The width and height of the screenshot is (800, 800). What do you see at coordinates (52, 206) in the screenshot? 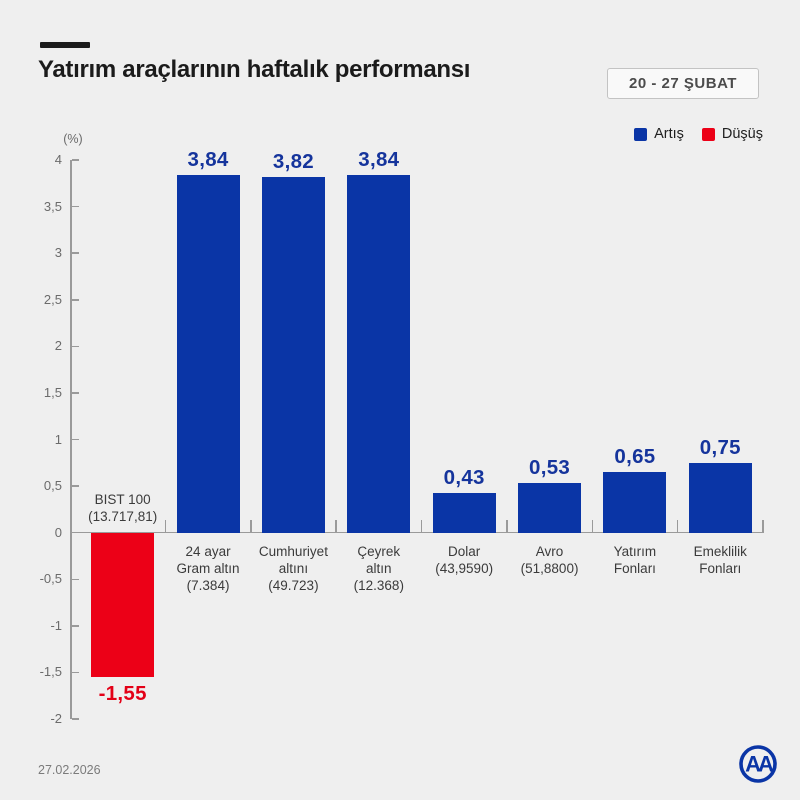
I see `y-tick-label: 3,5` at bounding box center [52, 206].